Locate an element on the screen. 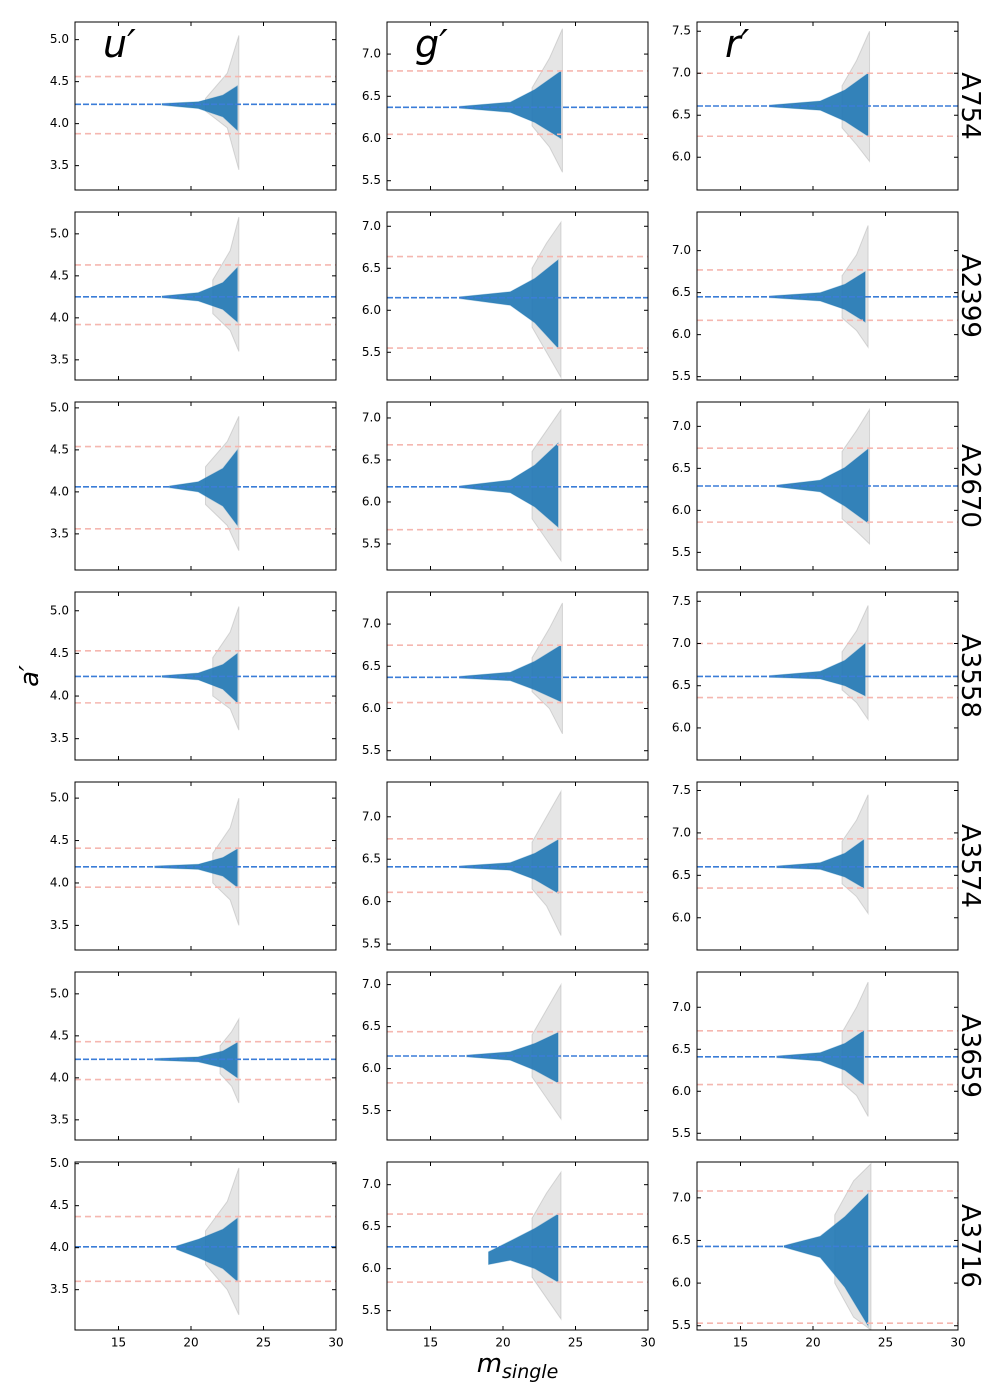 The width and height of the screenshot is (1000, 1400). x-axis-label-main: m is located at coordinates (489, 1364).